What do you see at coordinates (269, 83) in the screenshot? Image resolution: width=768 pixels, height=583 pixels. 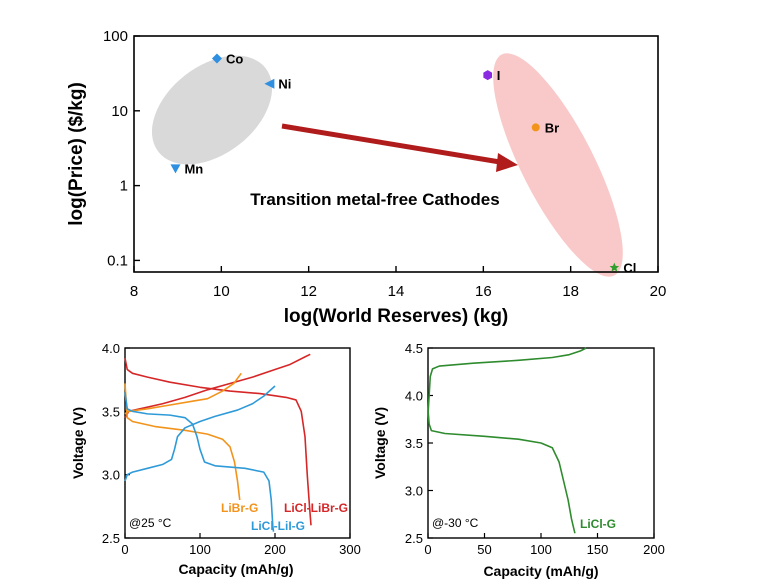 I see `point-ni-marker` at bounding box center [269, 83].